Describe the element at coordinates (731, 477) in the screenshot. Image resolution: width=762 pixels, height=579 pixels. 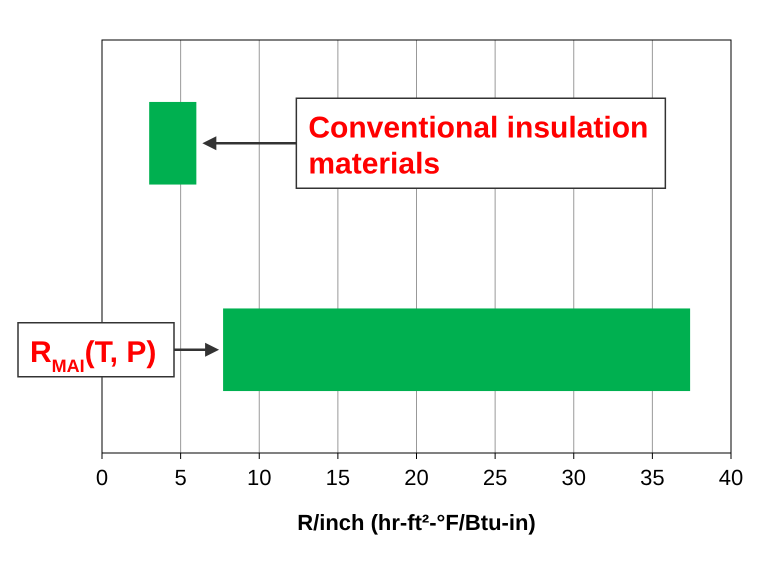
I see `x-tick-label: 40` at that location.